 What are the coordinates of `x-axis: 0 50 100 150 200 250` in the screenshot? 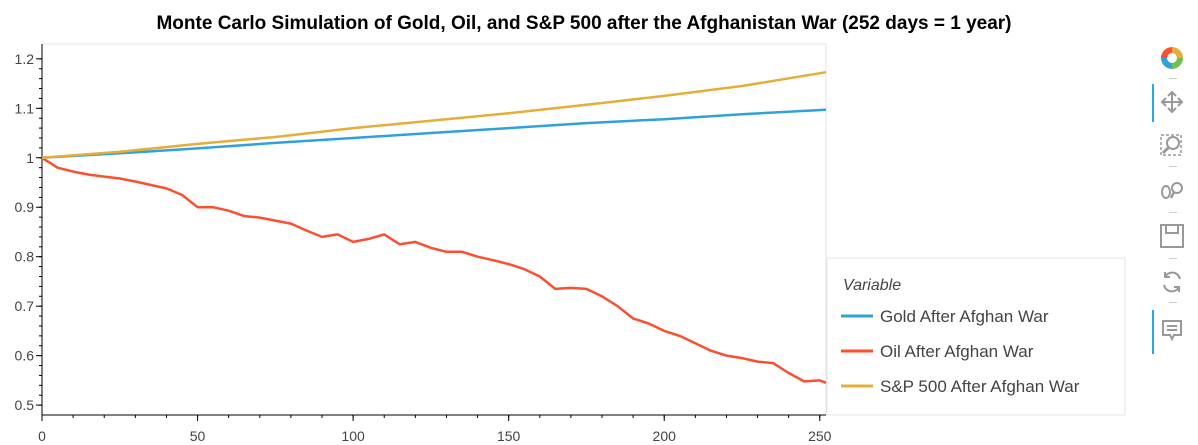 It's located at (435, 429).